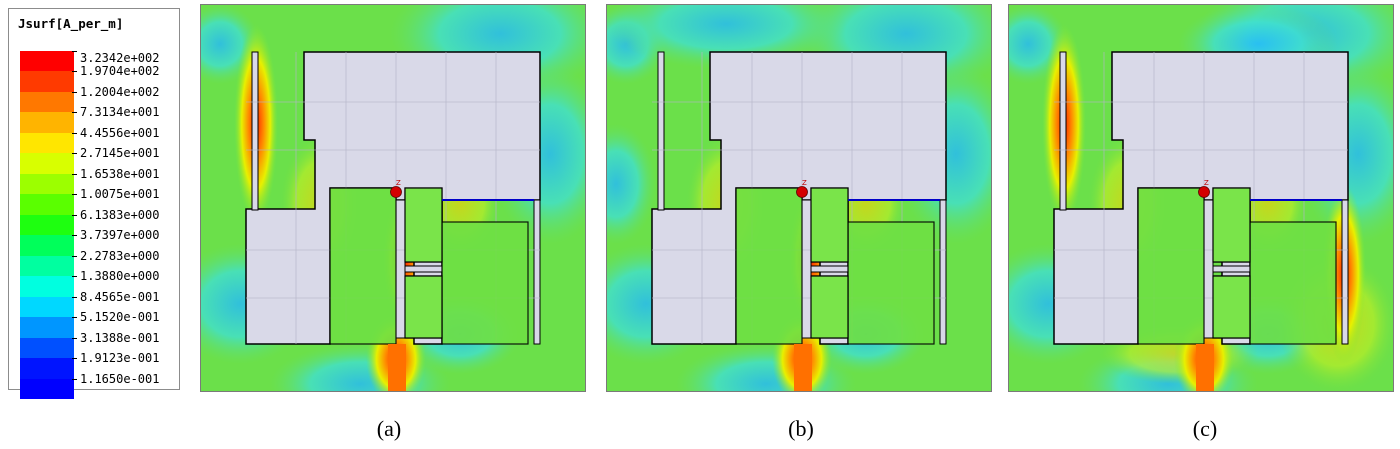 This screenshot has height=449, width=1400. What do you see at coordinates (389, 428) in the screenshot?
I see `caption-a: (a)` at bounding box center [389, 428].